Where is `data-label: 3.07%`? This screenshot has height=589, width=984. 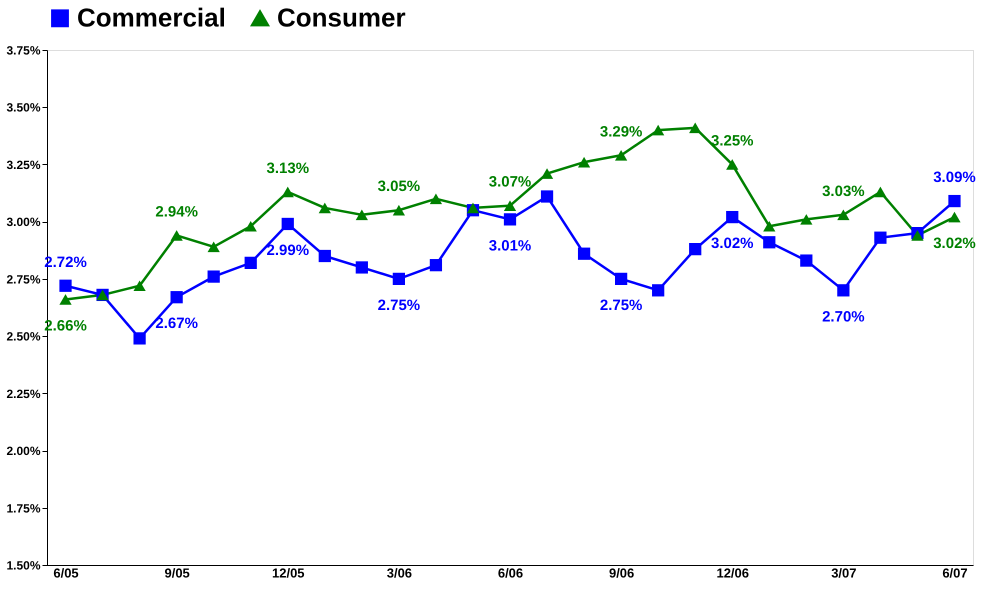 data-label: 3.07% is located at coordinates (510, 182).